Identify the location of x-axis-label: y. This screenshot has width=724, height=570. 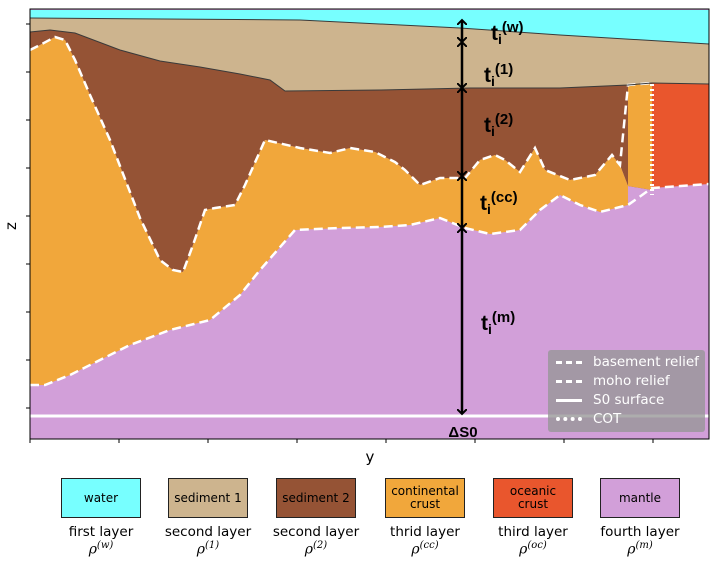
(370, 457).